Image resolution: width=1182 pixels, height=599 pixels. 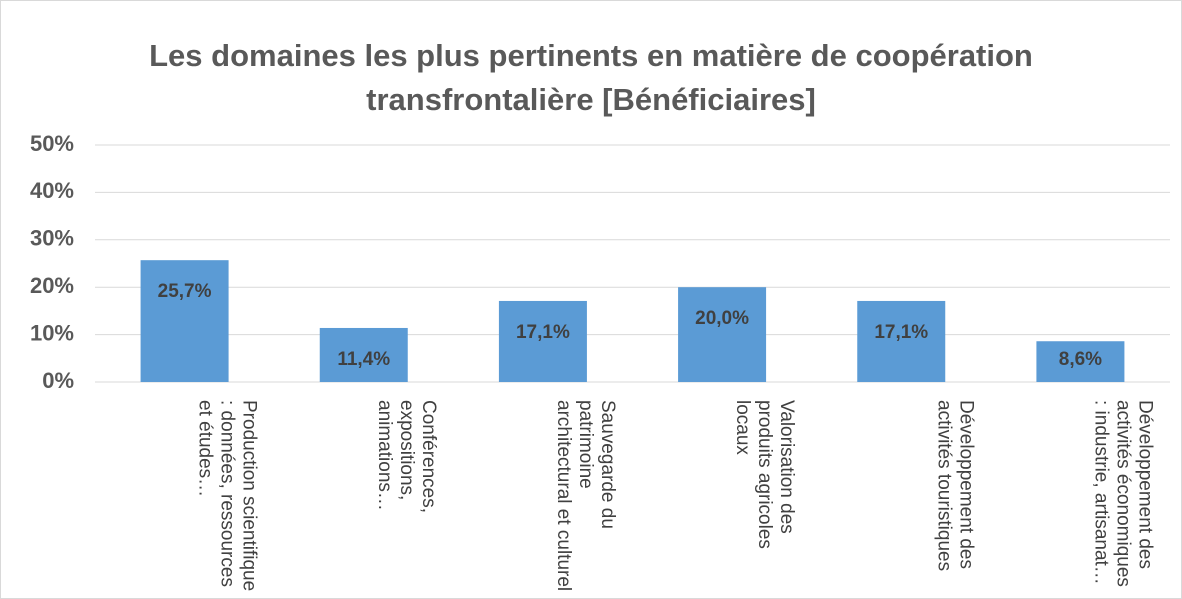 What do you see at coordinates (363, 359) in the screenshot?
I see `value-label: 11,4%` at bounding box center [363, 359].